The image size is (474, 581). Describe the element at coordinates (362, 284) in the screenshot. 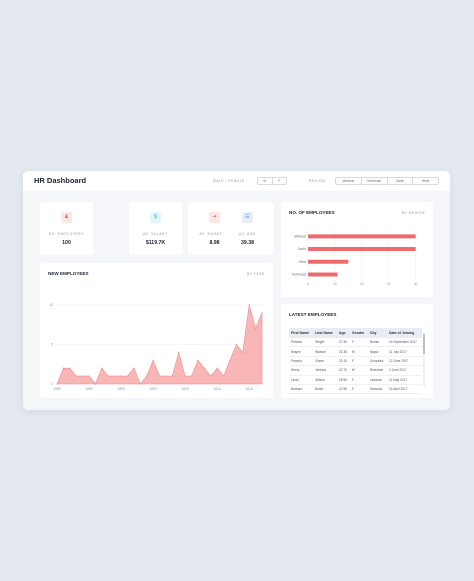

I see `x-tick-label: 20` at that location.